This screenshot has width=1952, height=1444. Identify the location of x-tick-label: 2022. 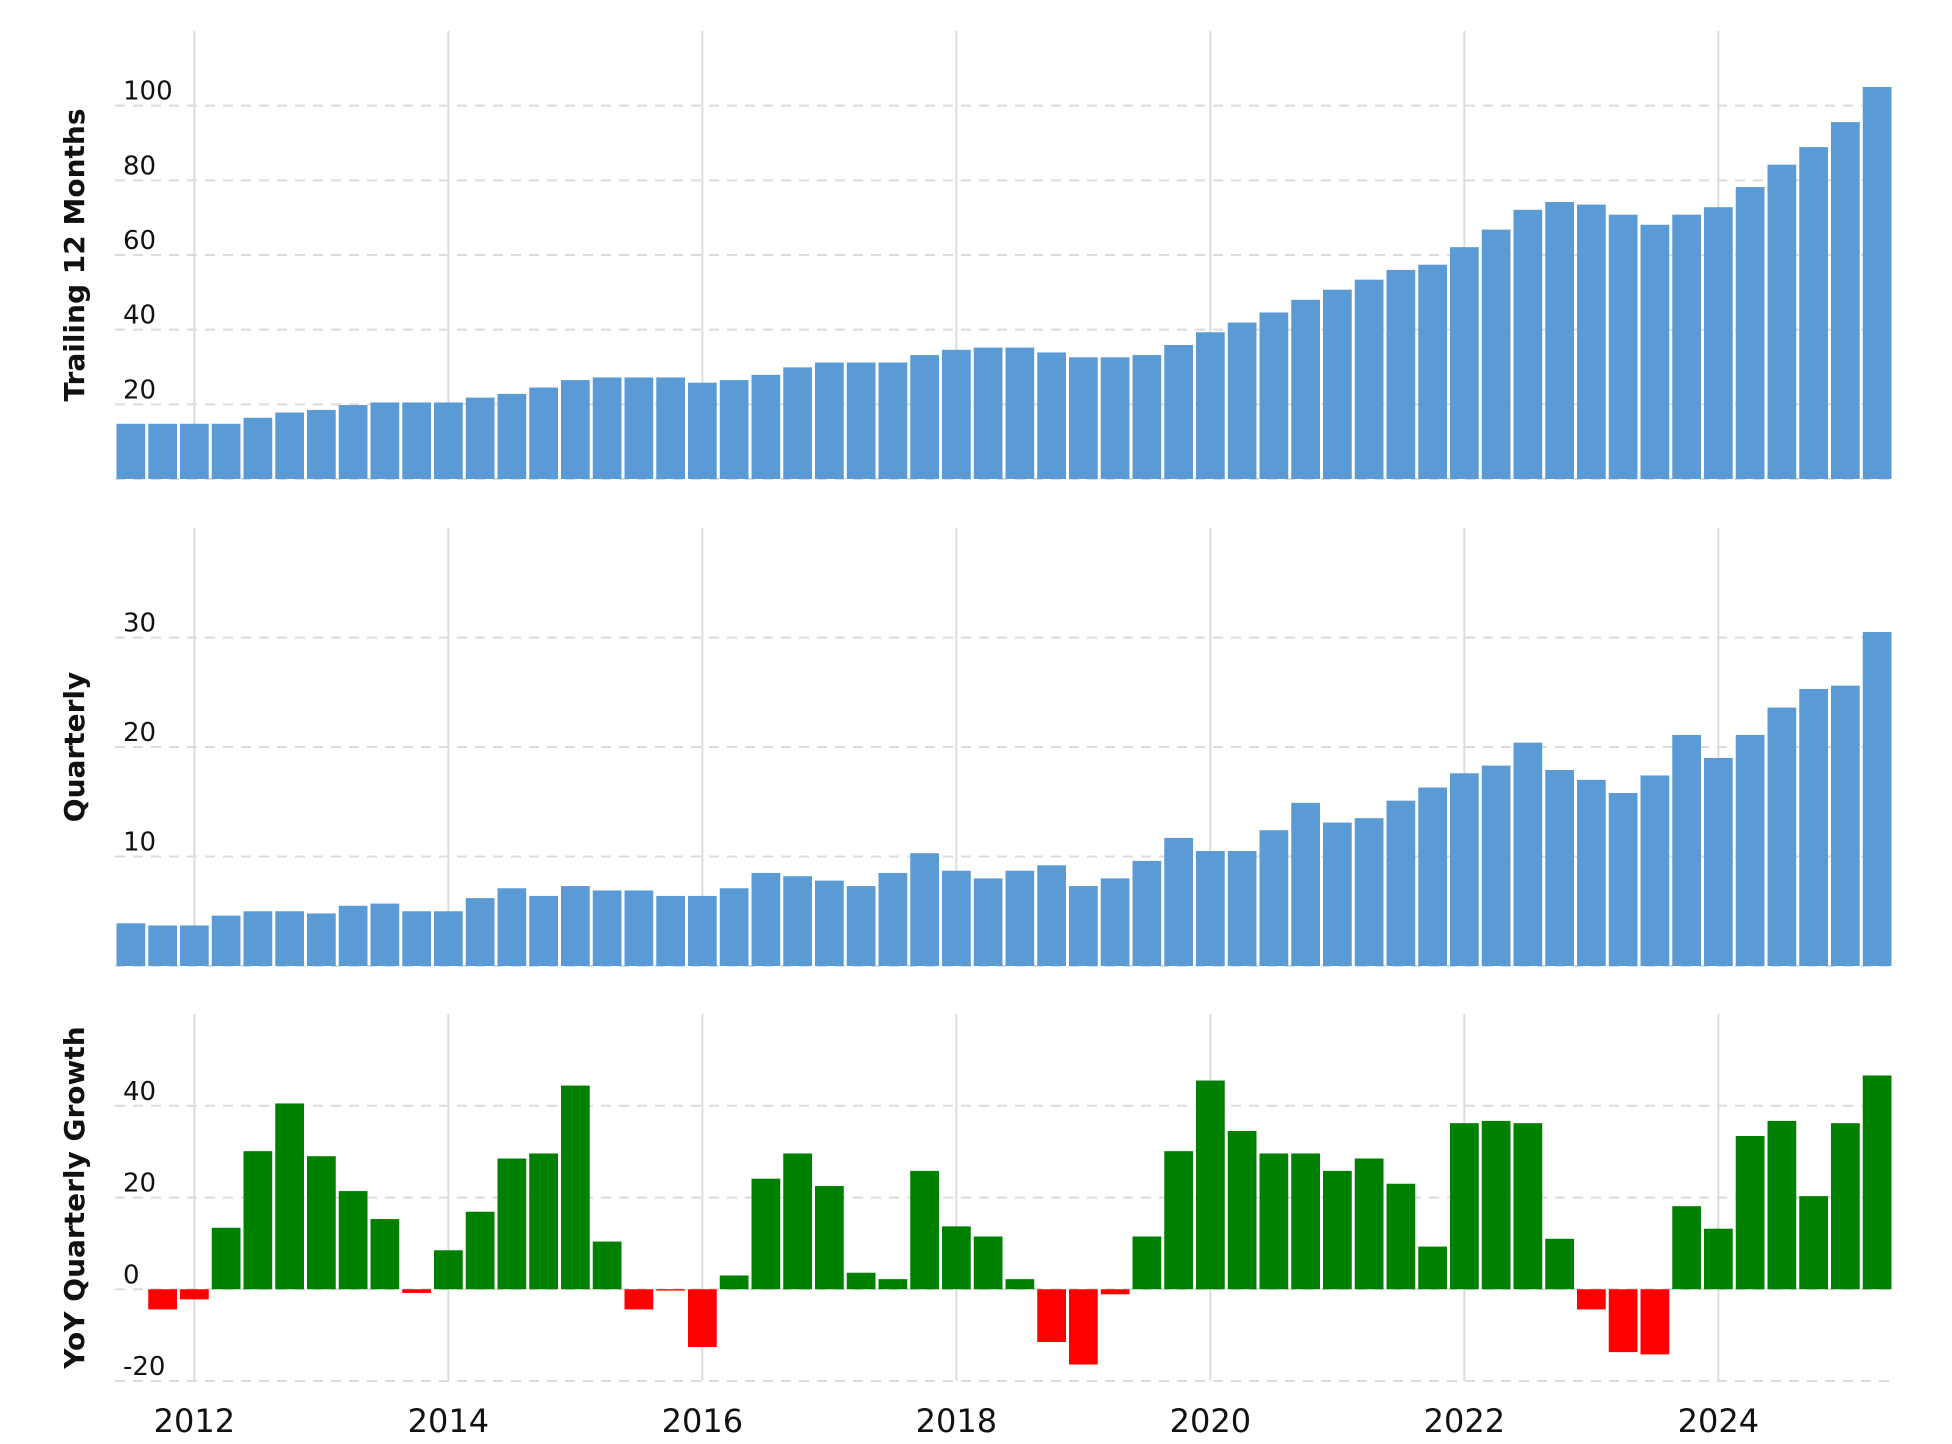
(1464, 1421).